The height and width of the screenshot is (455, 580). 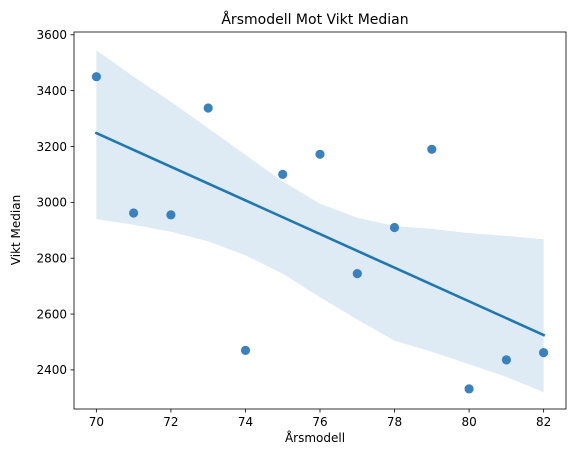 What do you see at coordinates (51, 203) in the screenshot?
I see `y-tick-label-3: 3000` at bounding box center [51, 203].